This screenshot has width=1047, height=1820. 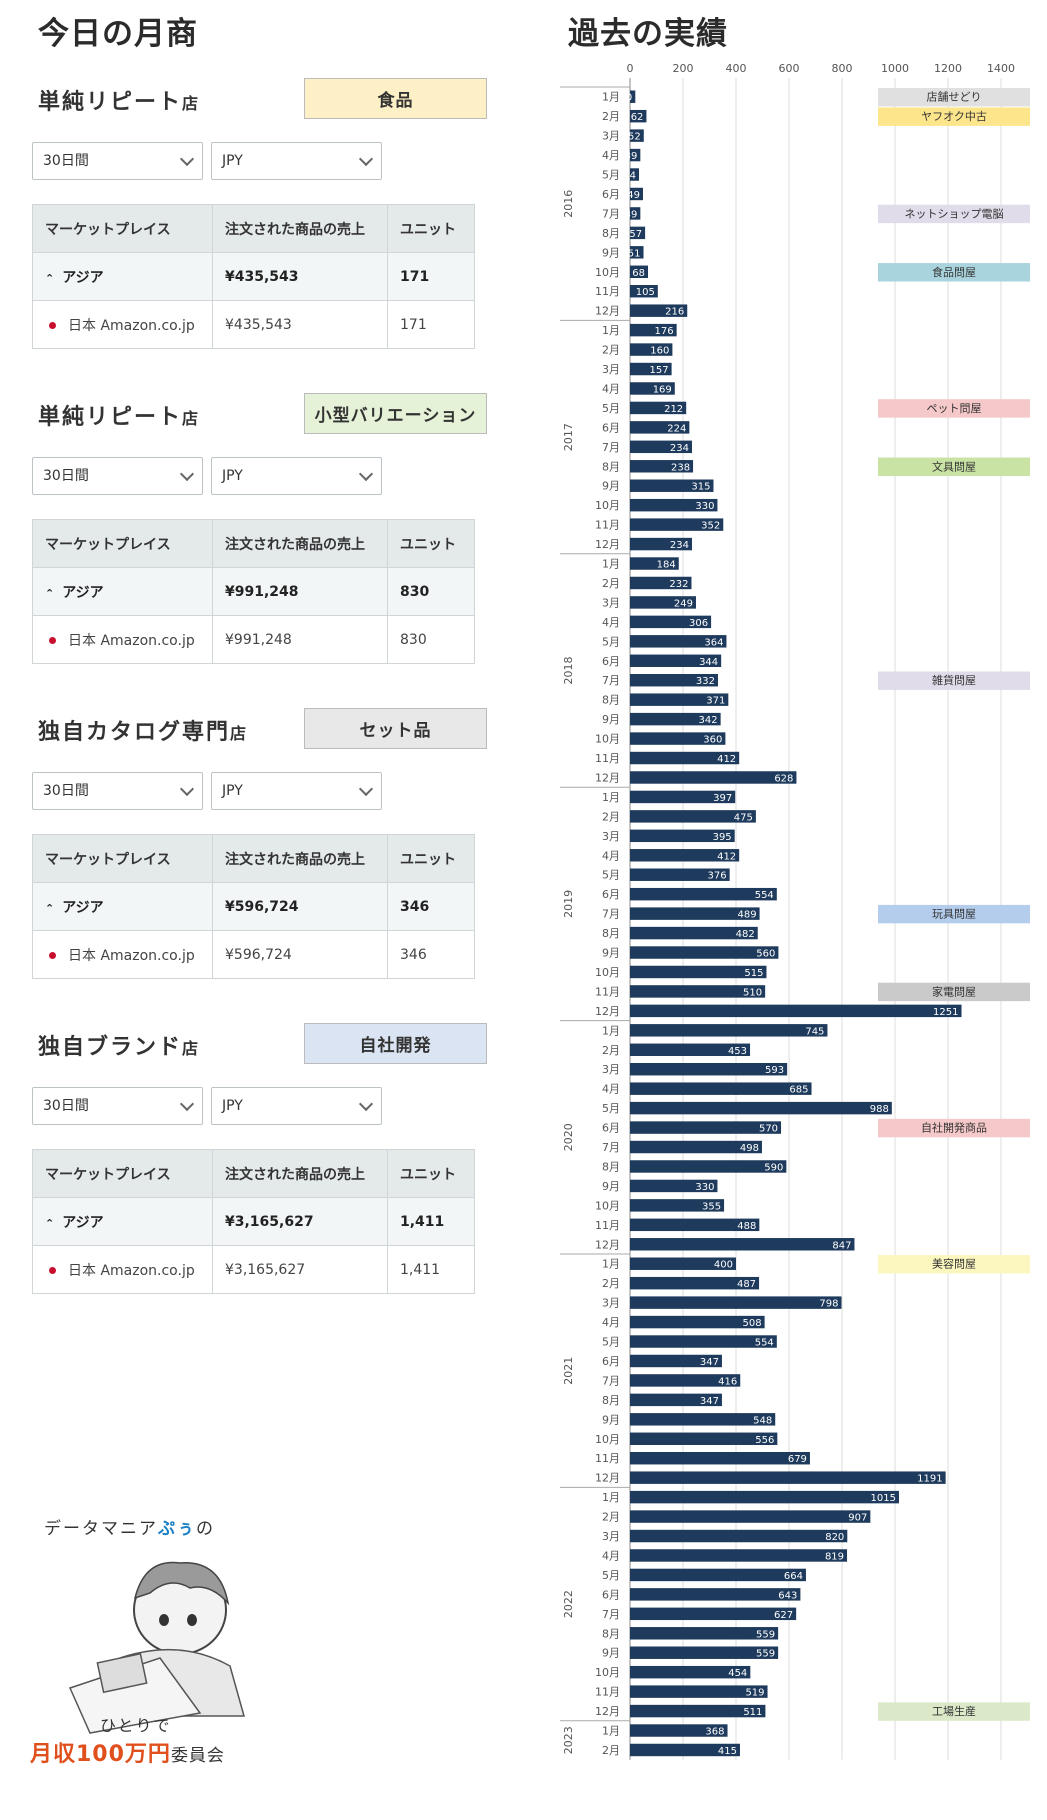 I want to click on data-label: 355, so click(x=711, y=1206).